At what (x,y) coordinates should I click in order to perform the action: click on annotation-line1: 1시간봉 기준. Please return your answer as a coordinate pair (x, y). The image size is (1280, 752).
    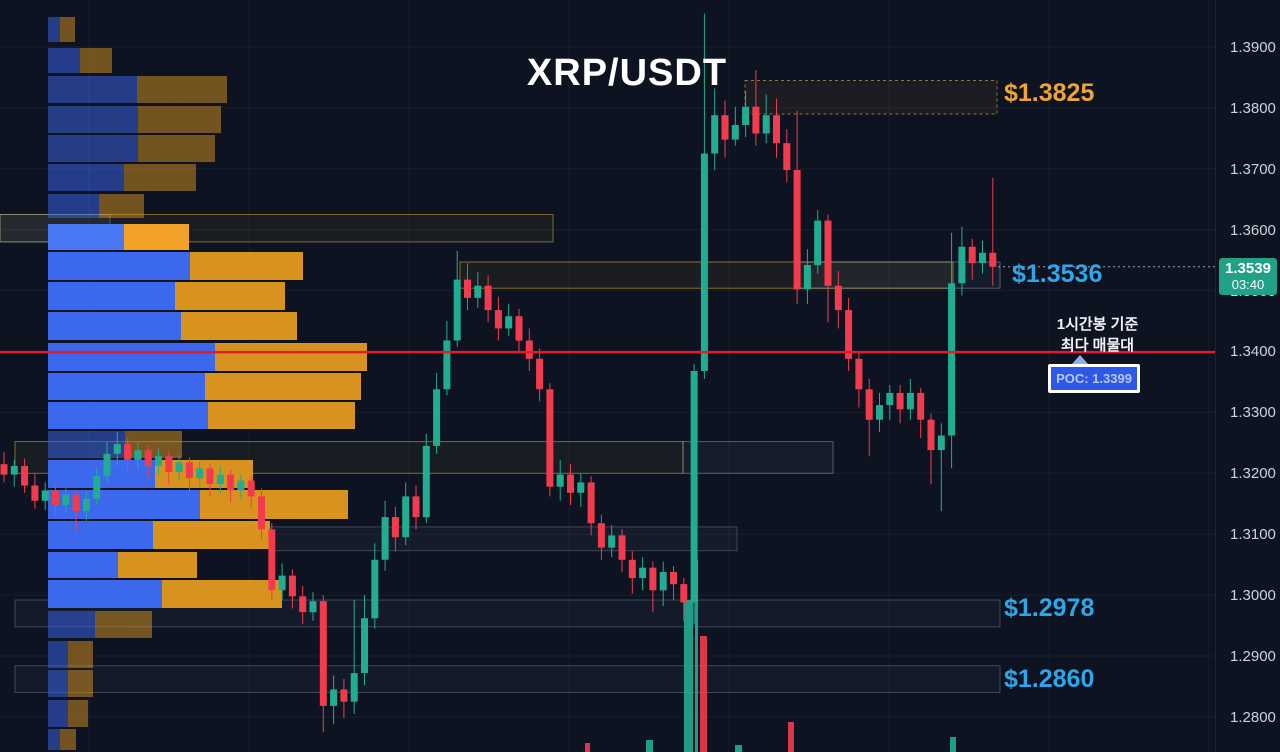
    Looking at the image, I should click on (1097, 324).